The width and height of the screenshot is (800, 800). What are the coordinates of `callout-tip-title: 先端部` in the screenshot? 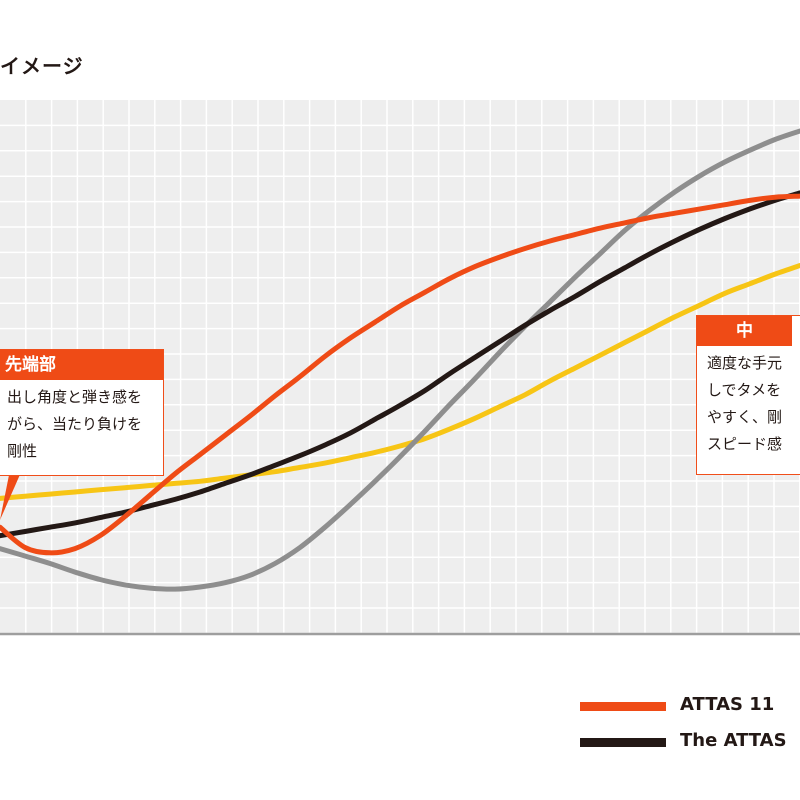 It's located at (81, 365).